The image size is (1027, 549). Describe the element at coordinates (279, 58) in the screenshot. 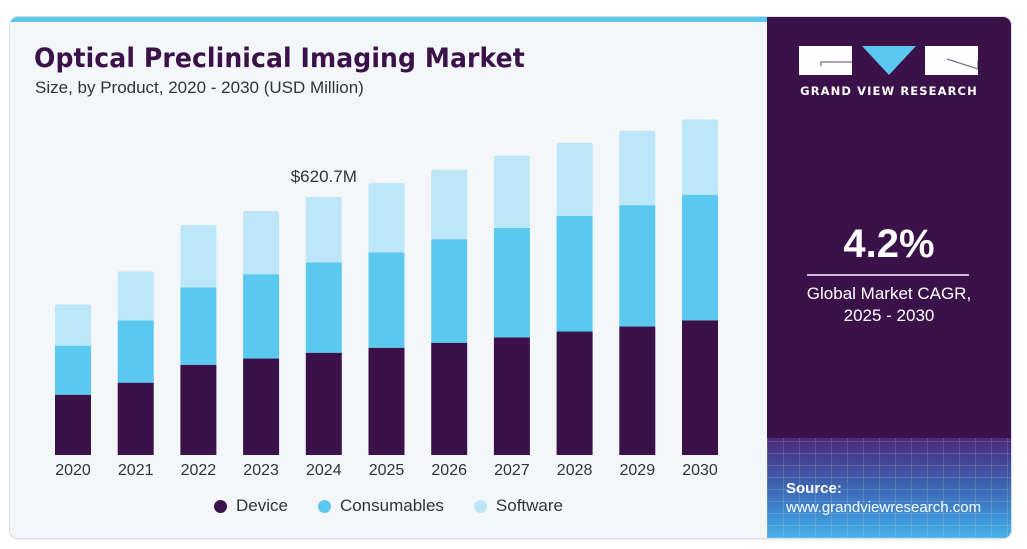

I see `chart-title: Optical Preclinical Imaging Market` at that location.